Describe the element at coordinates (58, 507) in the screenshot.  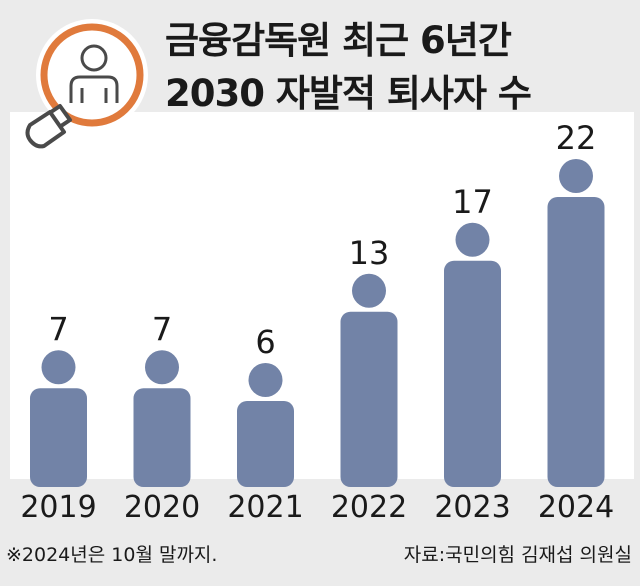
I see `x-tick-2019: 2019` at that location.